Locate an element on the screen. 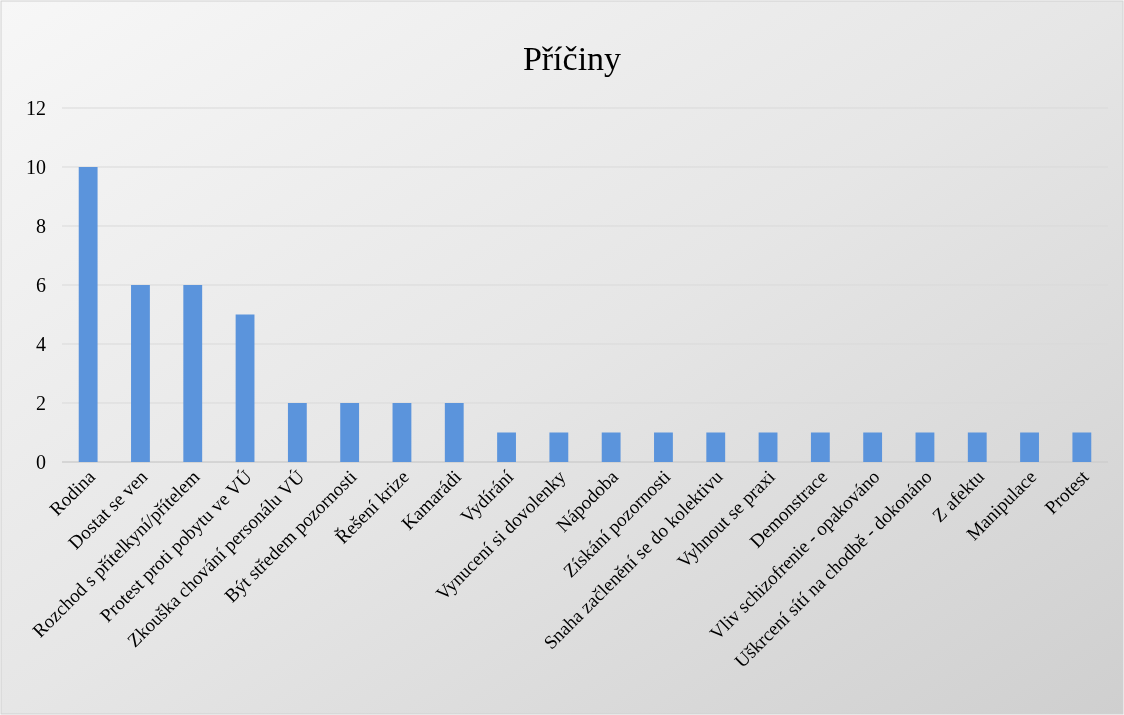  y-tick-label: 4 is located at coordinates (41, 344).